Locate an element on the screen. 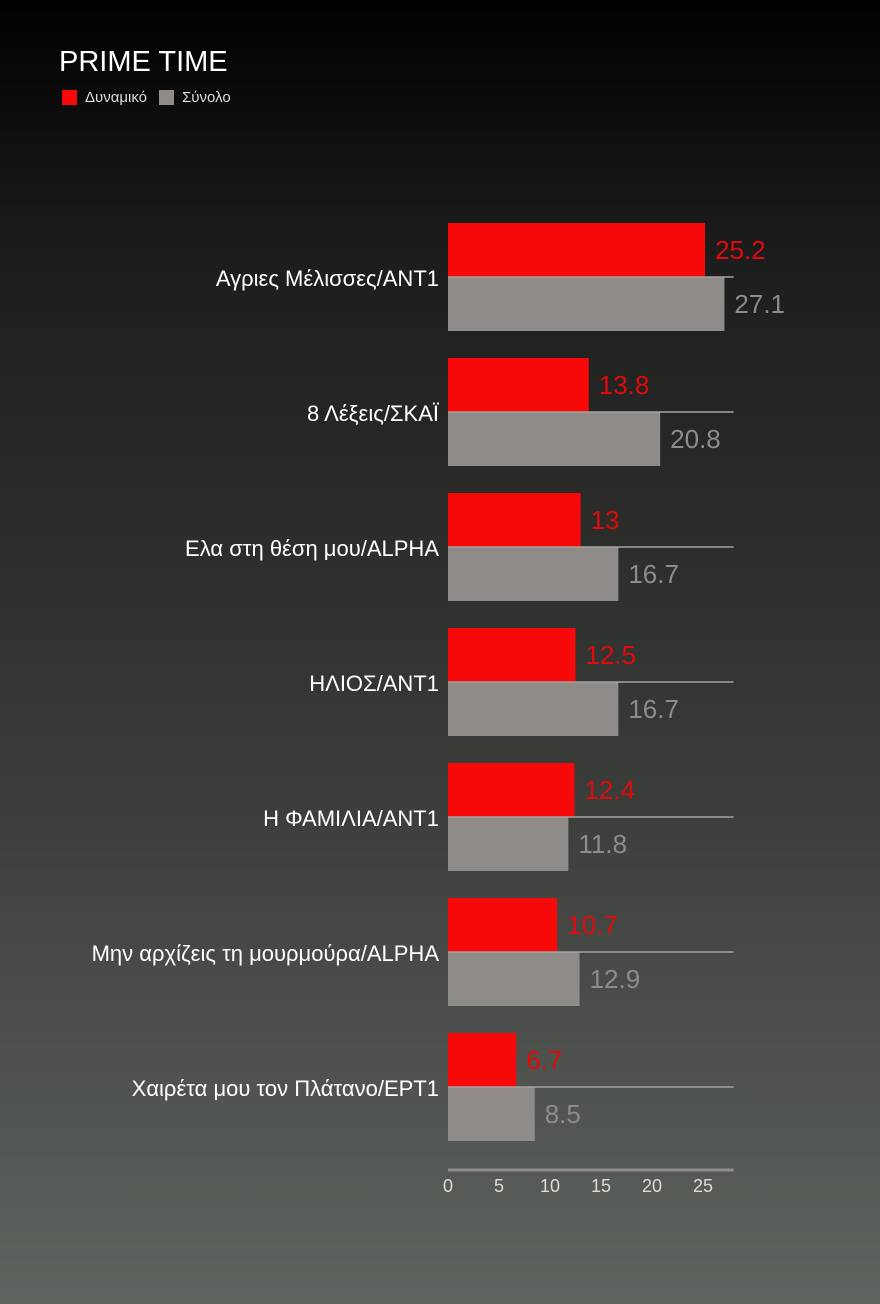  data-label: 11.8 is located at coordinates (602, 844).